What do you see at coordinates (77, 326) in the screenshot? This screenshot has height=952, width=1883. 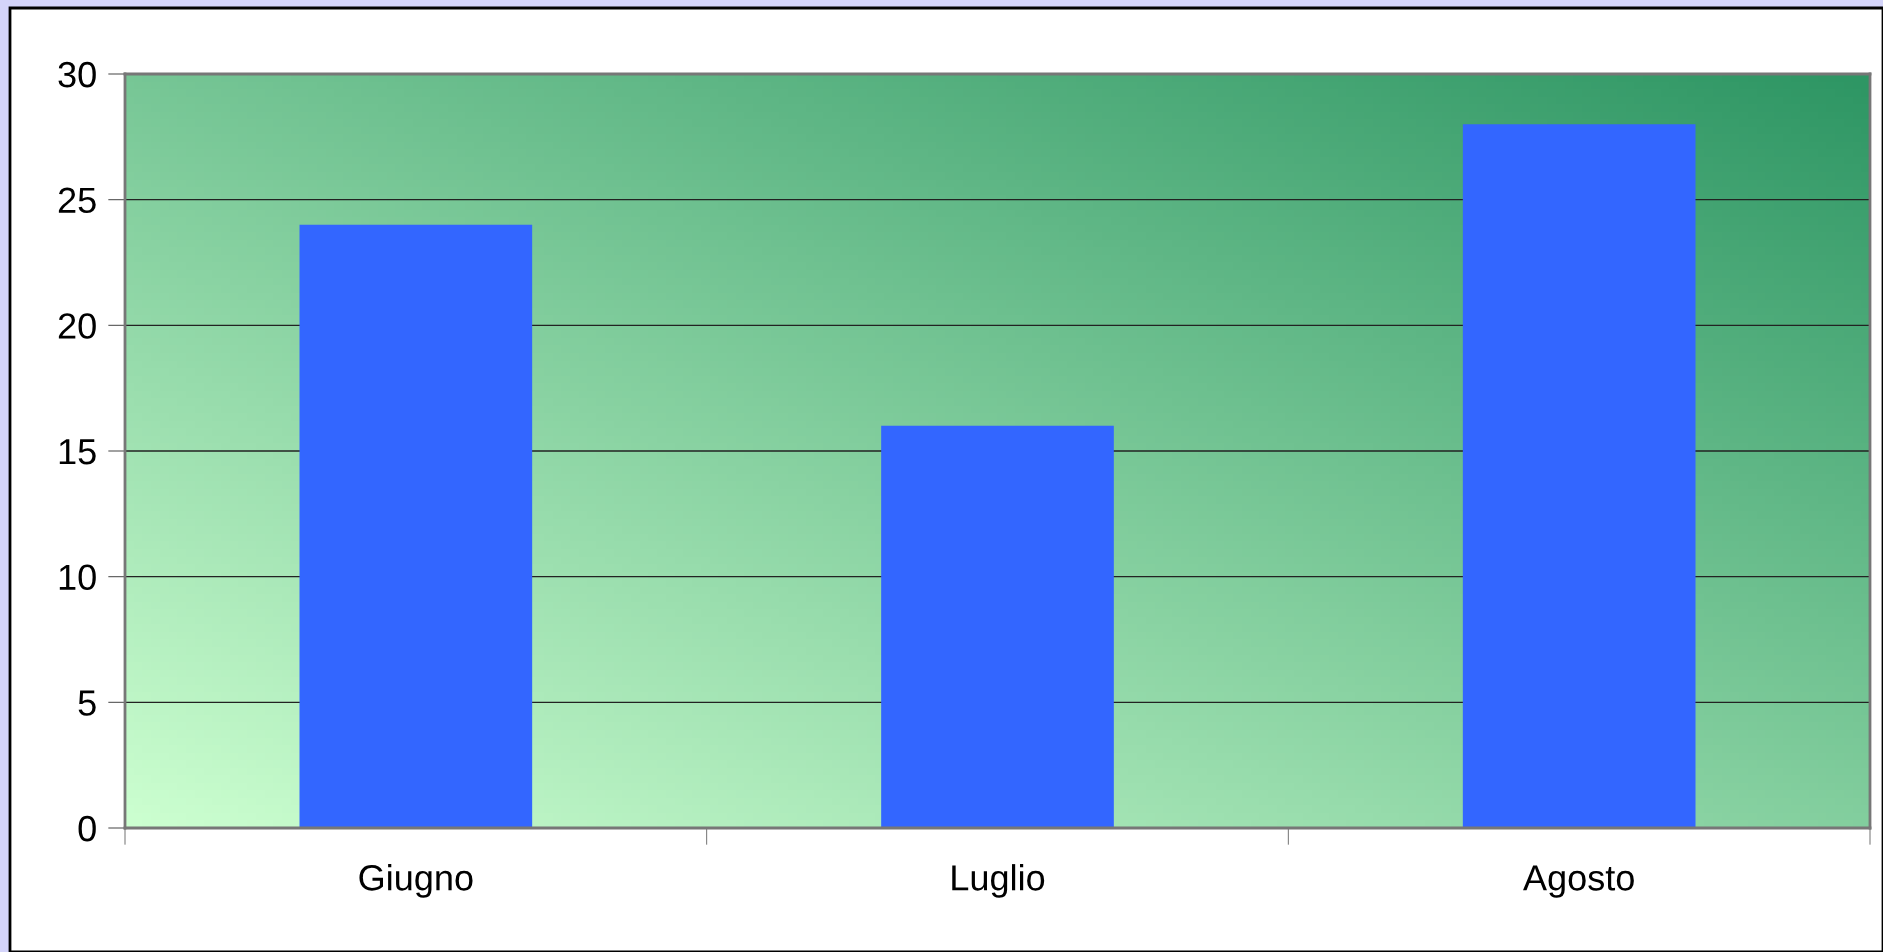 I see `y-tick-label: 20` at bounding box center [77, 326].